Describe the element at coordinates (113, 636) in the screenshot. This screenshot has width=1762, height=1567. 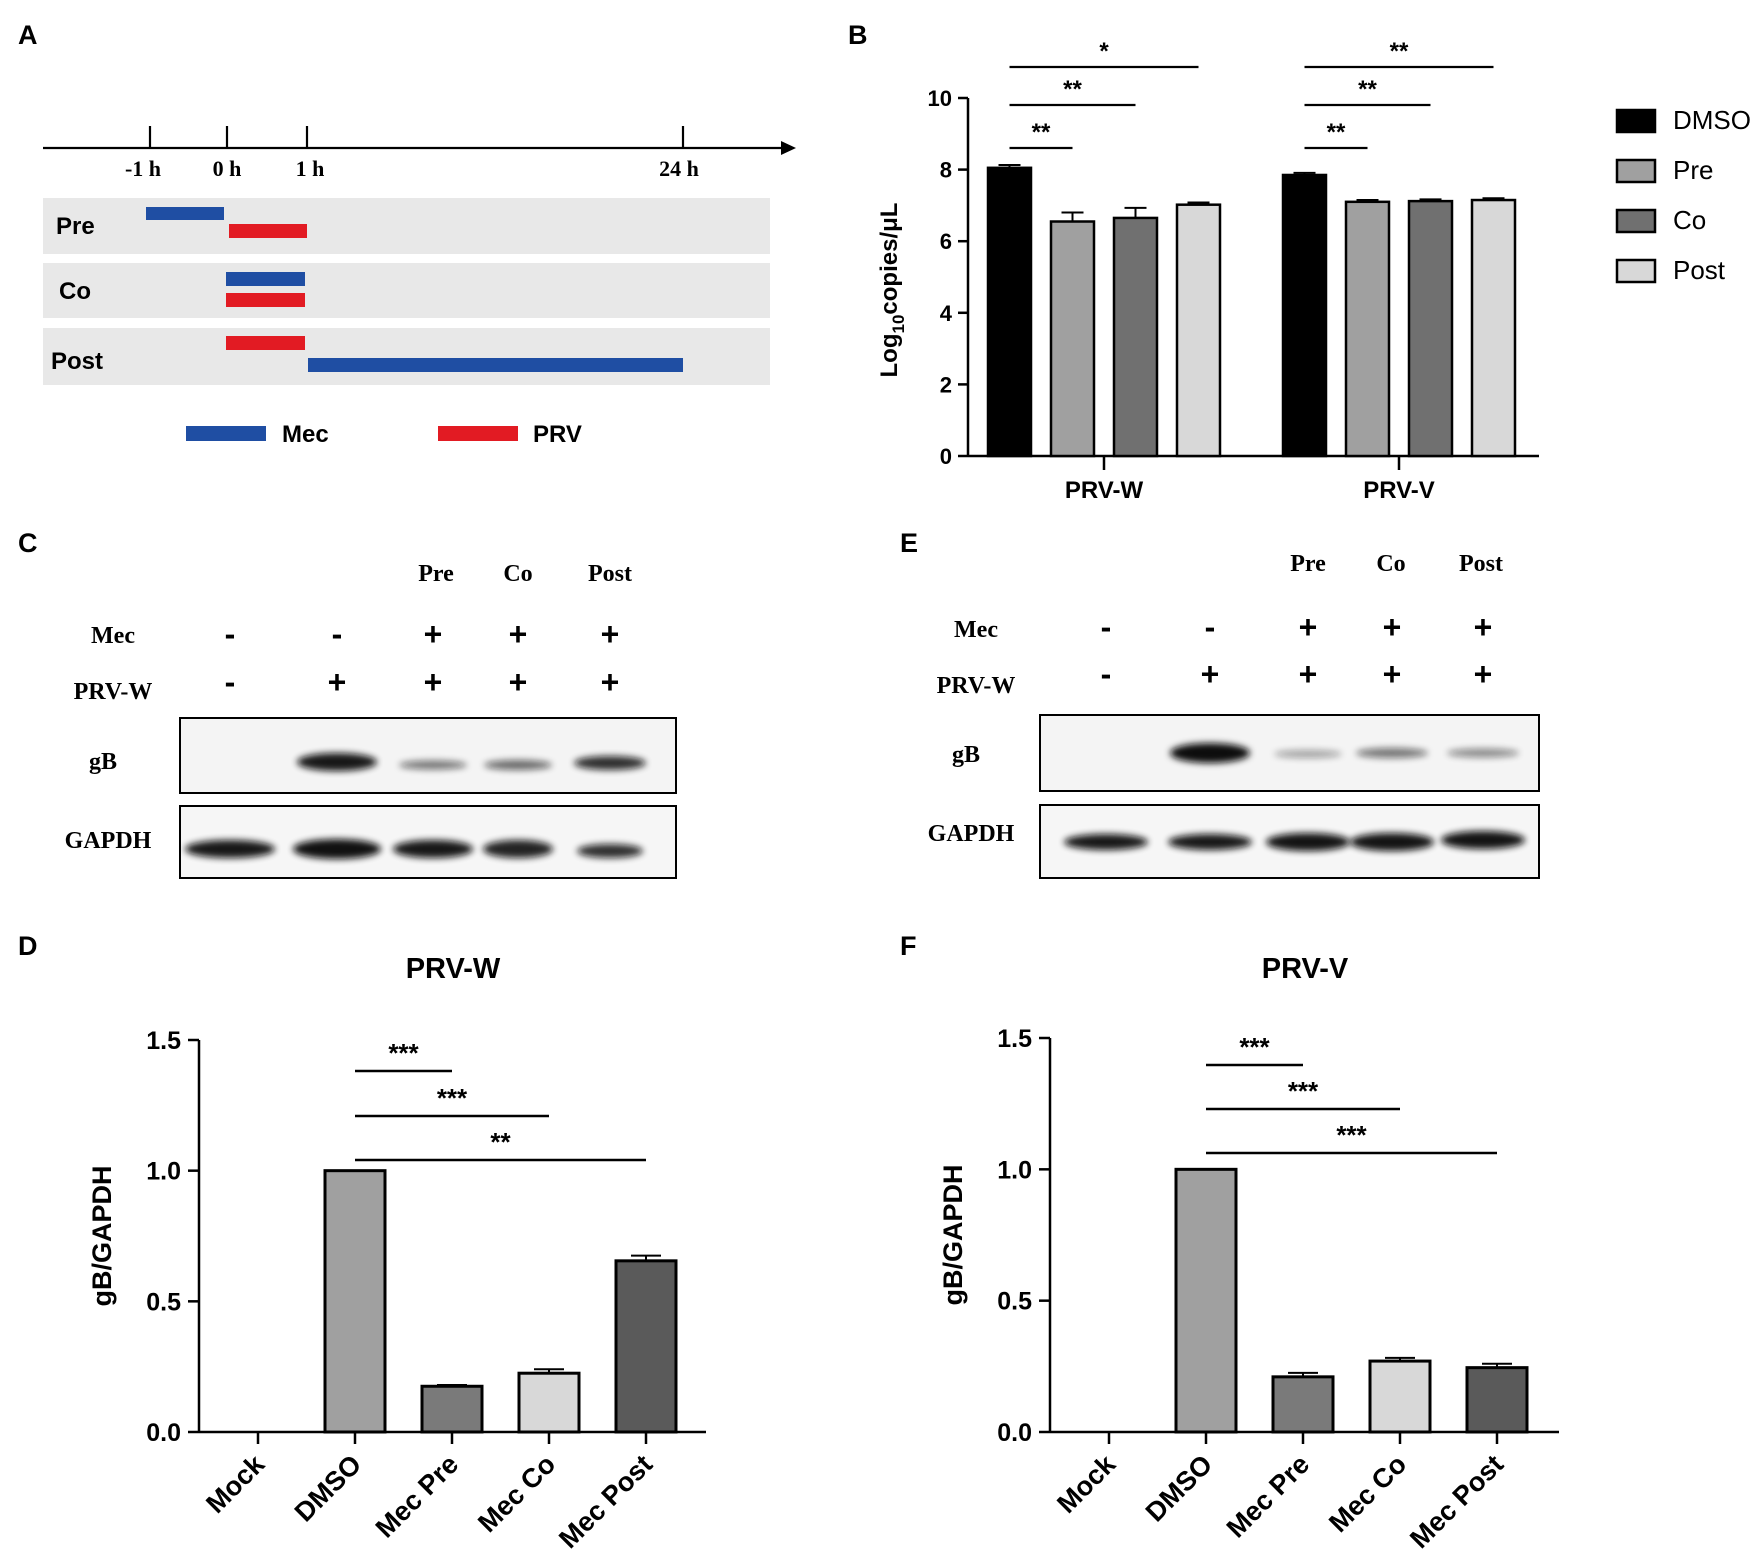
I see `panel-c-row-label-mec: Mec` at that location.